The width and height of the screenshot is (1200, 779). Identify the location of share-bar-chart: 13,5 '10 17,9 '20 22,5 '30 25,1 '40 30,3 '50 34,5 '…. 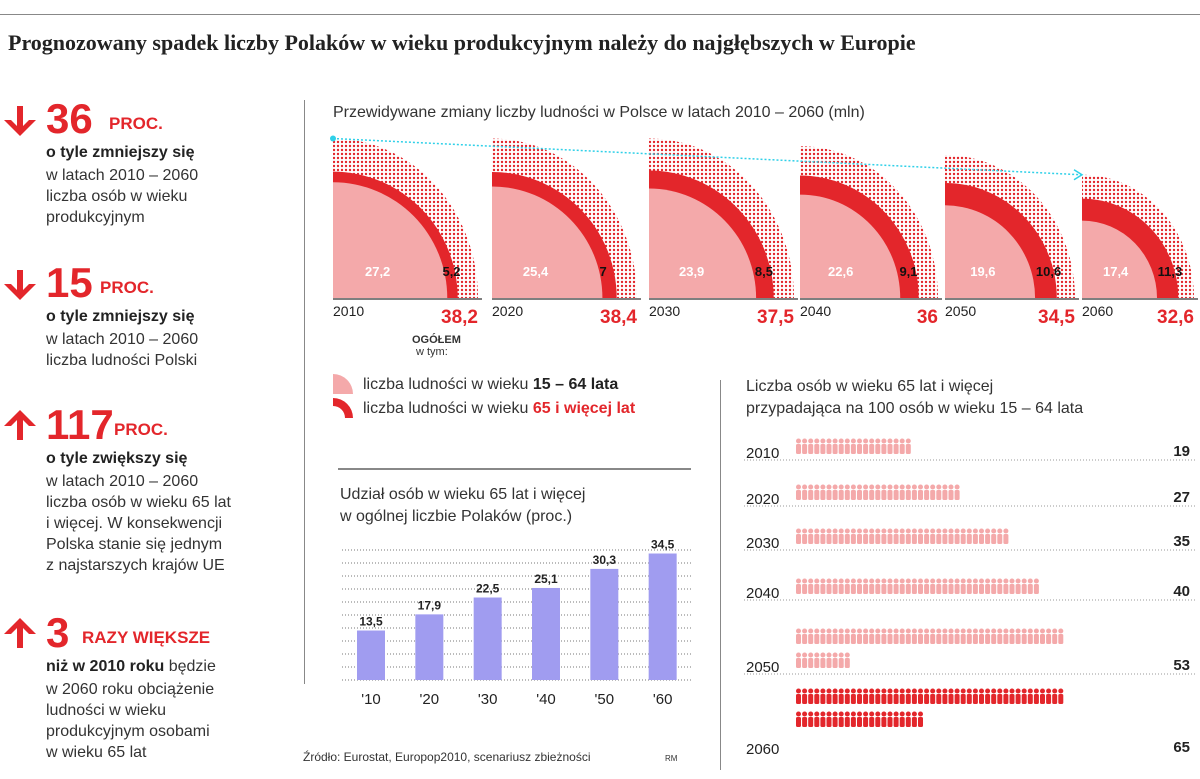
(517, 623).